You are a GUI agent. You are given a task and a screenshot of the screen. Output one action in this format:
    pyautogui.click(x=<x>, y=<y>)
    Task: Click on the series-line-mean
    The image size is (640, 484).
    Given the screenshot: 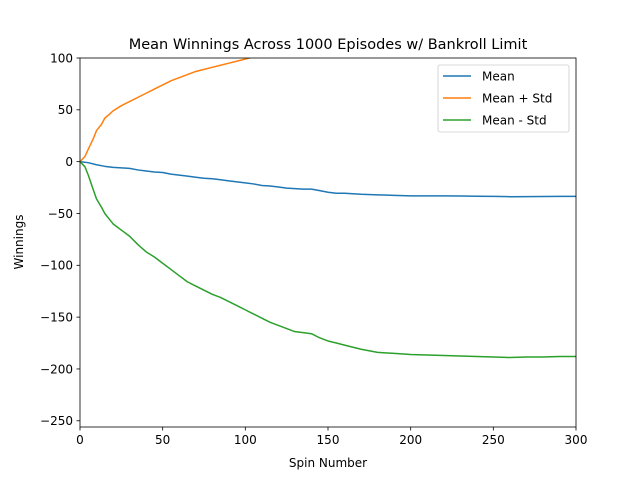 What is the action you would take?
    pyautogui.click(x=328, y=179)
    